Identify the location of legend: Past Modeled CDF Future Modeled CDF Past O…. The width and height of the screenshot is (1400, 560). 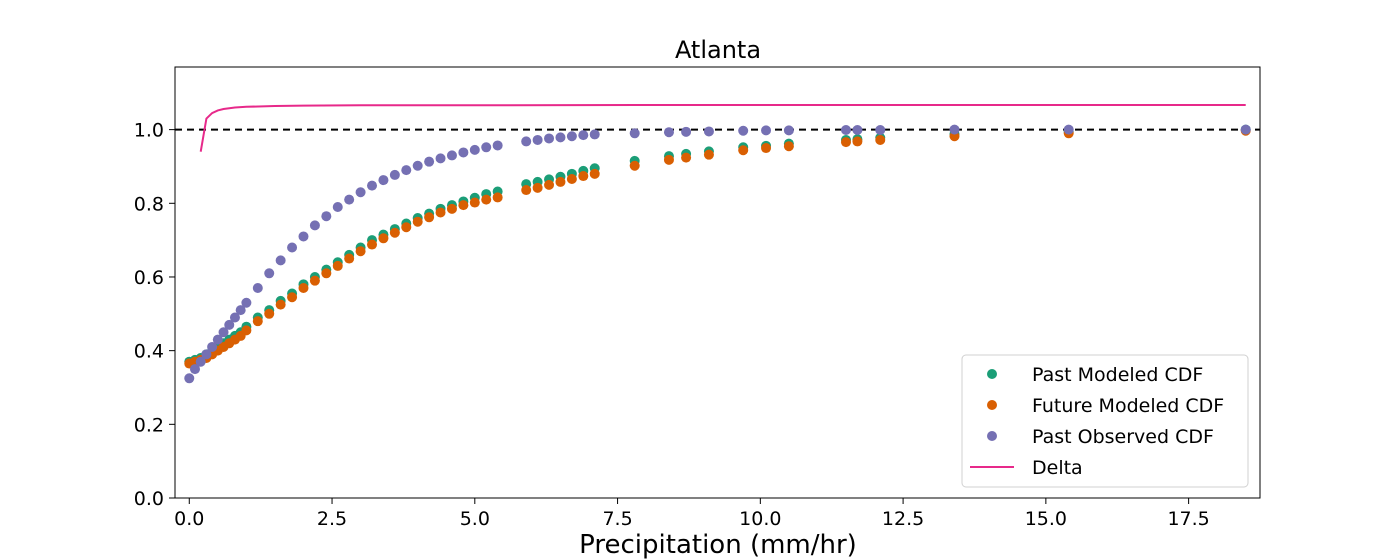
(1105, 421).